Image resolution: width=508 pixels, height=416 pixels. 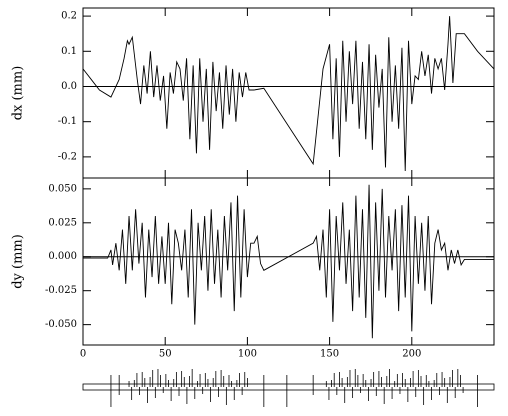 I want to click on y-tick-label: -0.2, so click(x=67, y=156).